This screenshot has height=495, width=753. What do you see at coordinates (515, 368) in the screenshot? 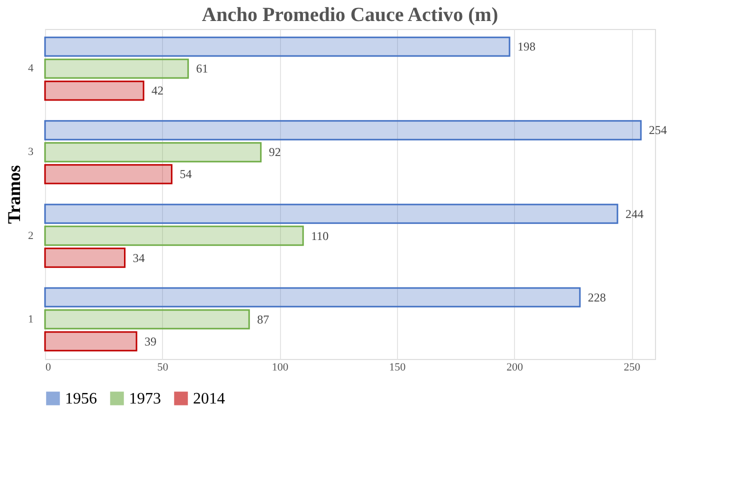
I see `x-tick-label: 200` at bounding box center [515, 368].